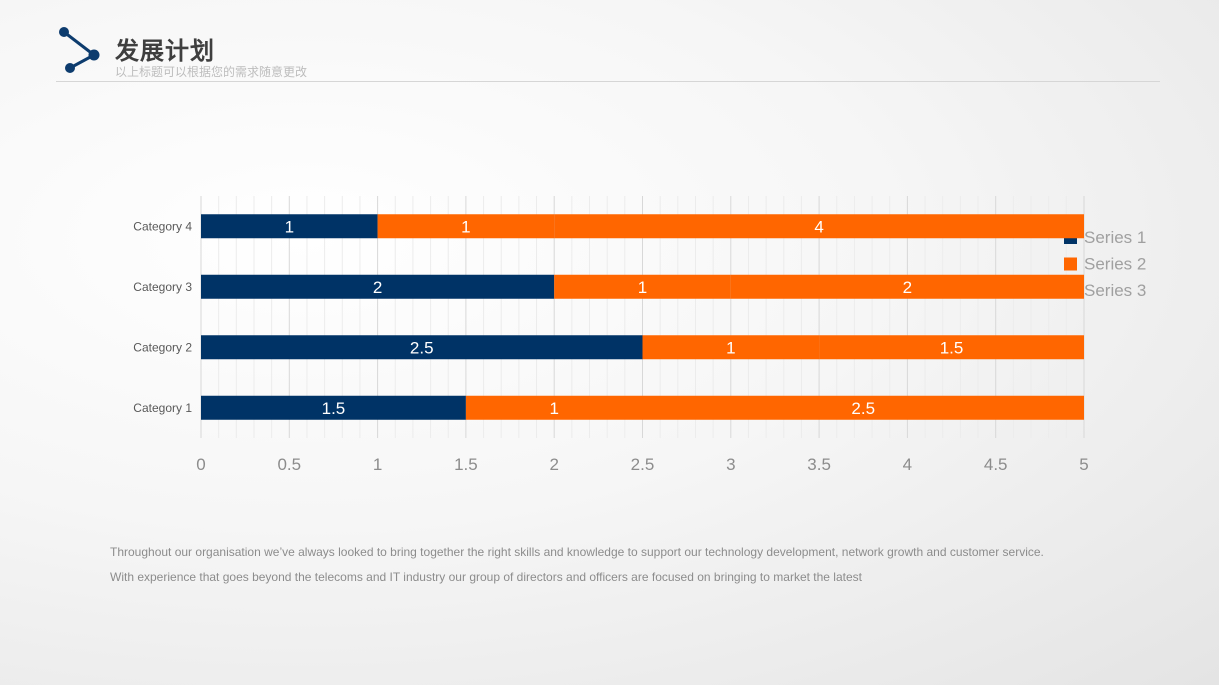  I want to click on x-tick-label: 3, so click(730, 464).